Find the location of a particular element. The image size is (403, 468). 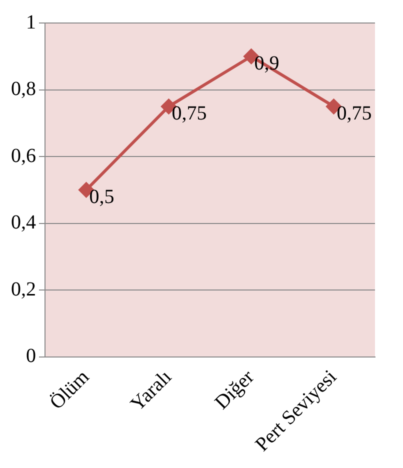

y-tick-label: 0,8 is located at coordinates (23, 89).